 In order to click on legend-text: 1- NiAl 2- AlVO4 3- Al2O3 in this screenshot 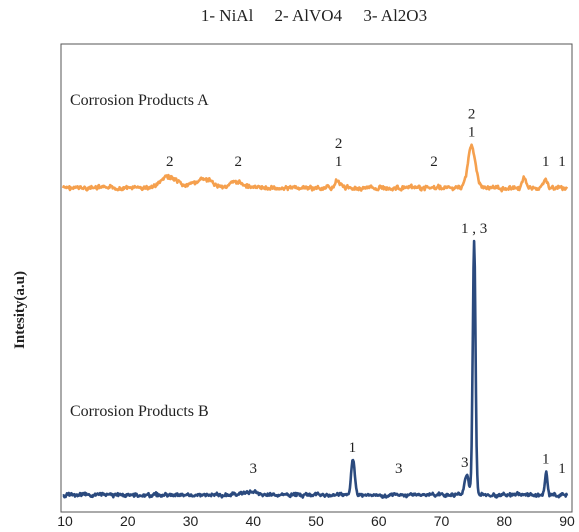, I will do `click(314, 15)`.